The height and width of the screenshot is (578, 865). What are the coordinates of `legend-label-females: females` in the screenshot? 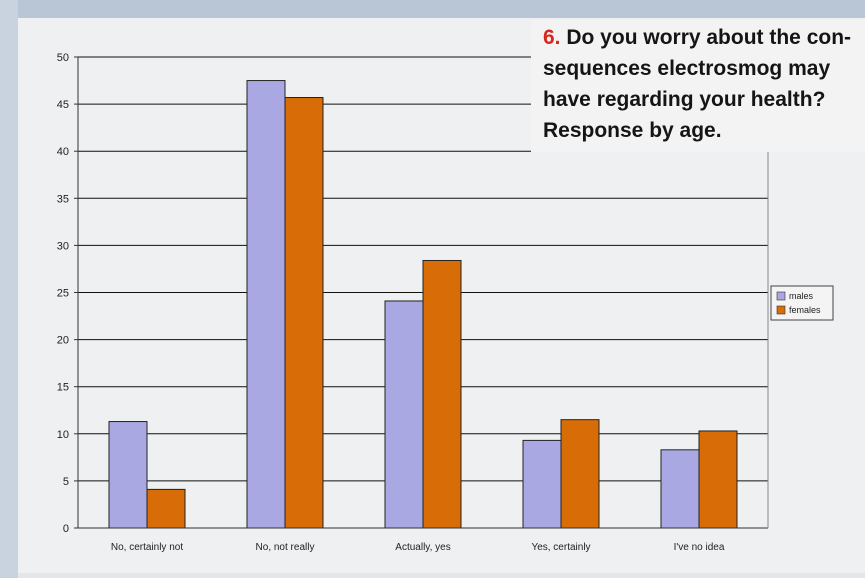 It's located at (805, 310).